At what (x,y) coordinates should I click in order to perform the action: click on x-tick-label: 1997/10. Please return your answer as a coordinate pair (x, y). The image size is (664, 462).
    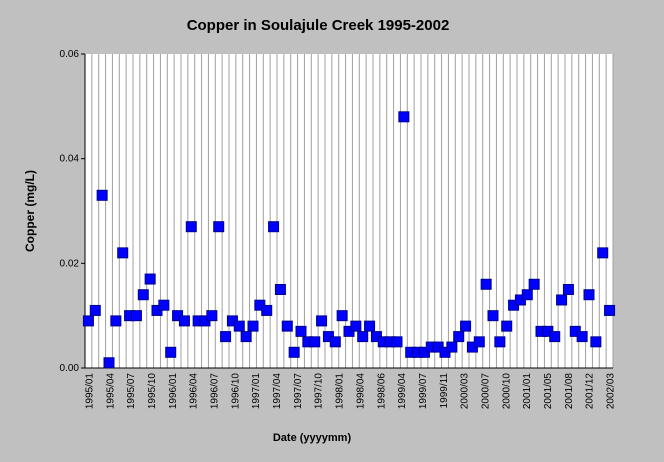
    Looking at the image, I should click on (319, 391).